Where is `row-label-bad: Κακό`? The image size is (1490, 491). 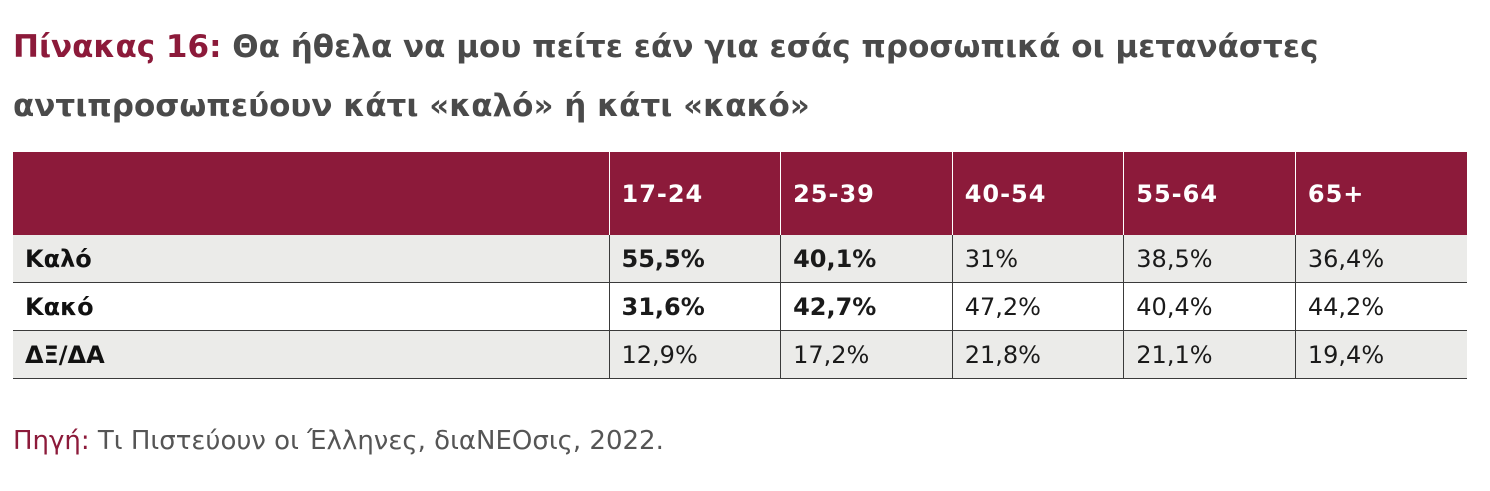 row-label-bad: Κακό is located at coordinates (311, 306).